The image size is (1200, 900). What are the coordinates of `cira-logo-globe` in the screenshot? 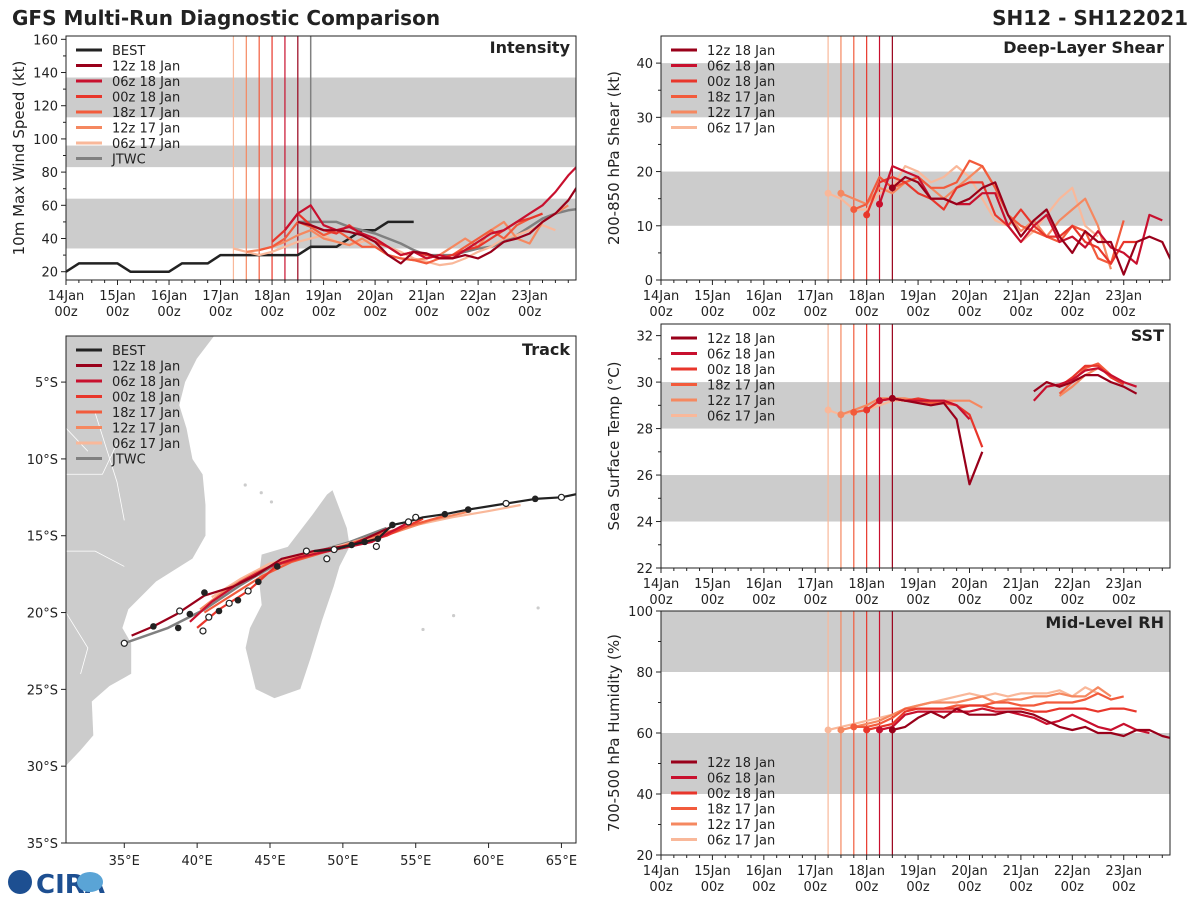 It's located at (20, 882).